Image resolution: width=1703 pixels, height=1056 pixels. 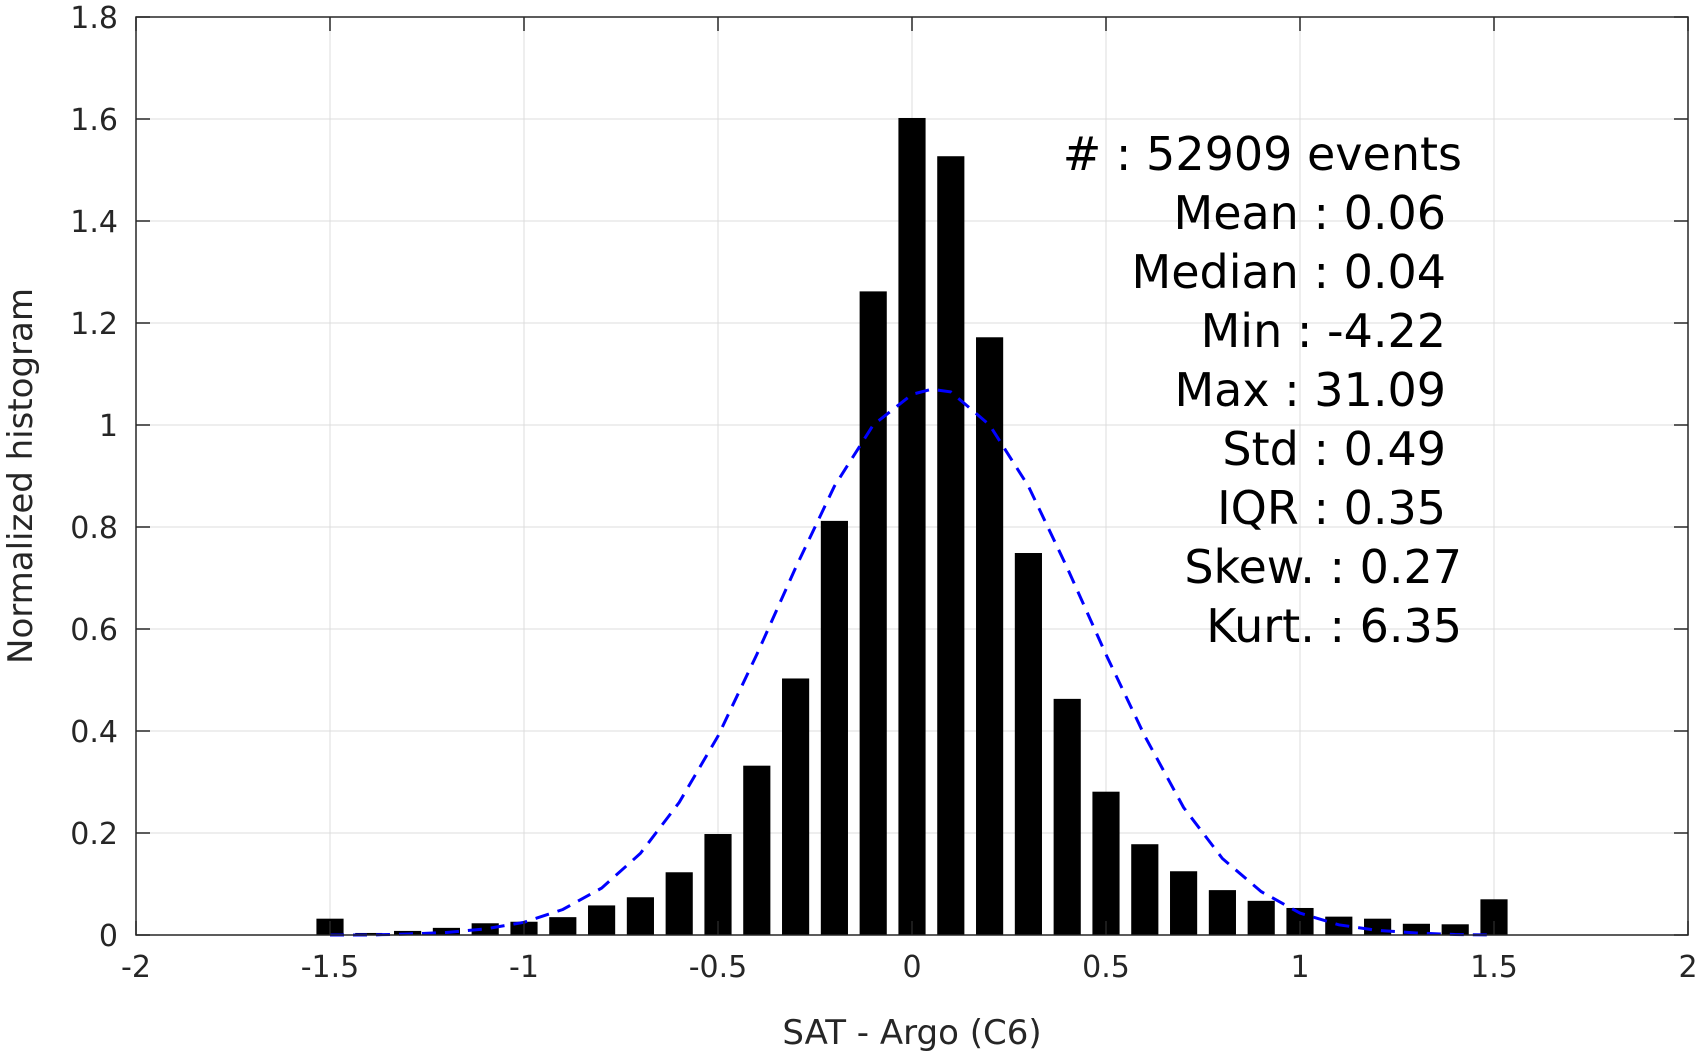 What do you see at coordinates (21, 476) in the screenshot?
I see `y-axis-label: Normalized histogram` at bounding box center [21, 476].